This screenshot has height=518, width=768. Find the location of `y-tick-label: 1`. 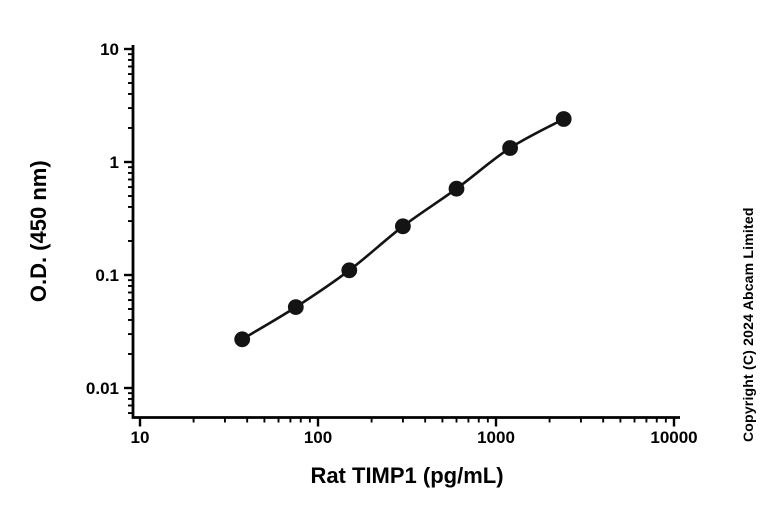

y-tick-label: 1 is located at coordinates (114, 162).